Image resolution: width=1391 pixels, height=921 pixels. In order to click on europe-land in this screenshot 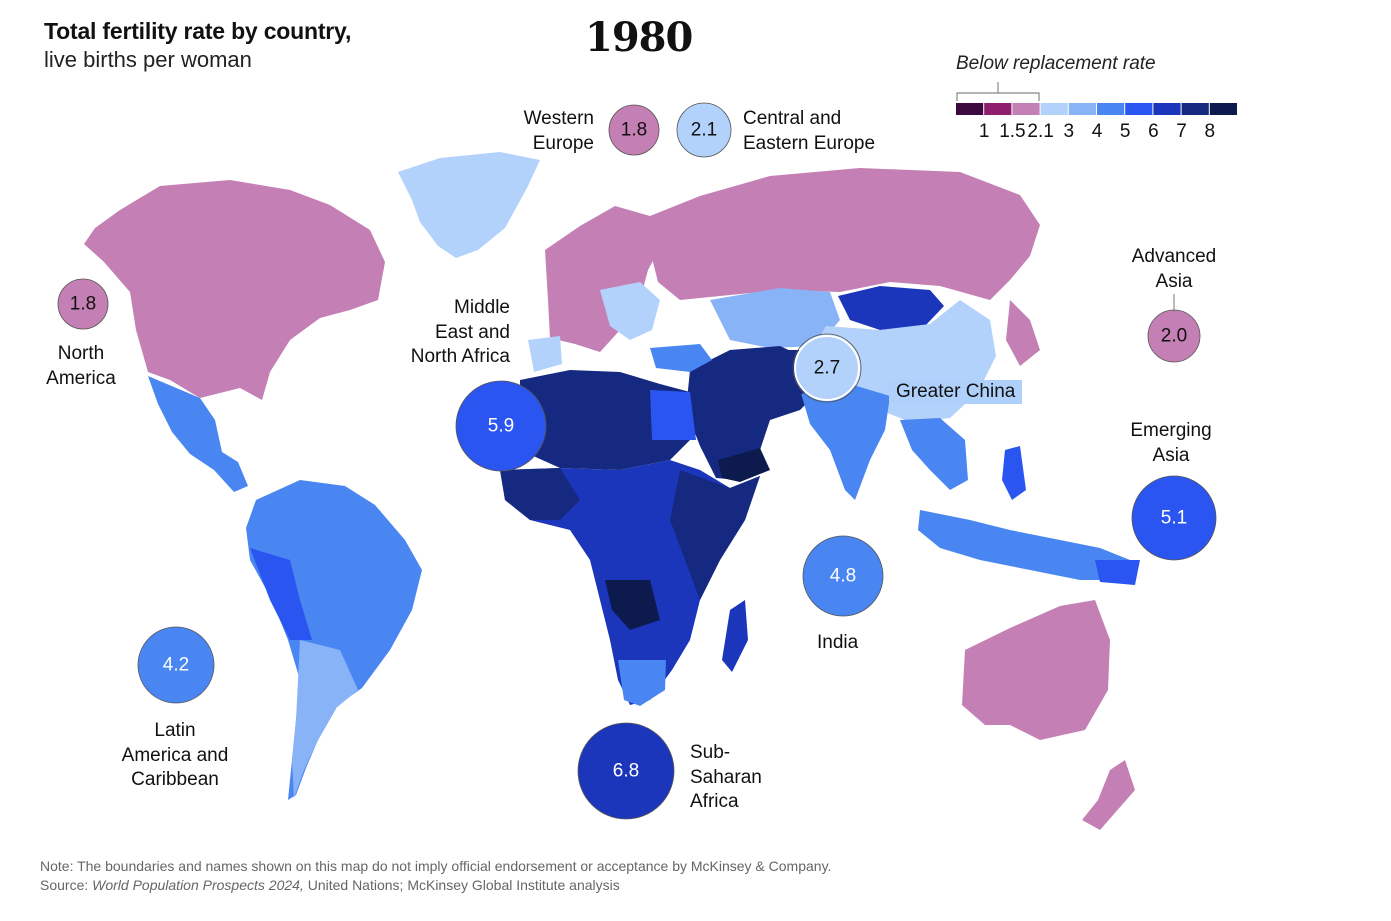, I will do `click(602, 279)`.